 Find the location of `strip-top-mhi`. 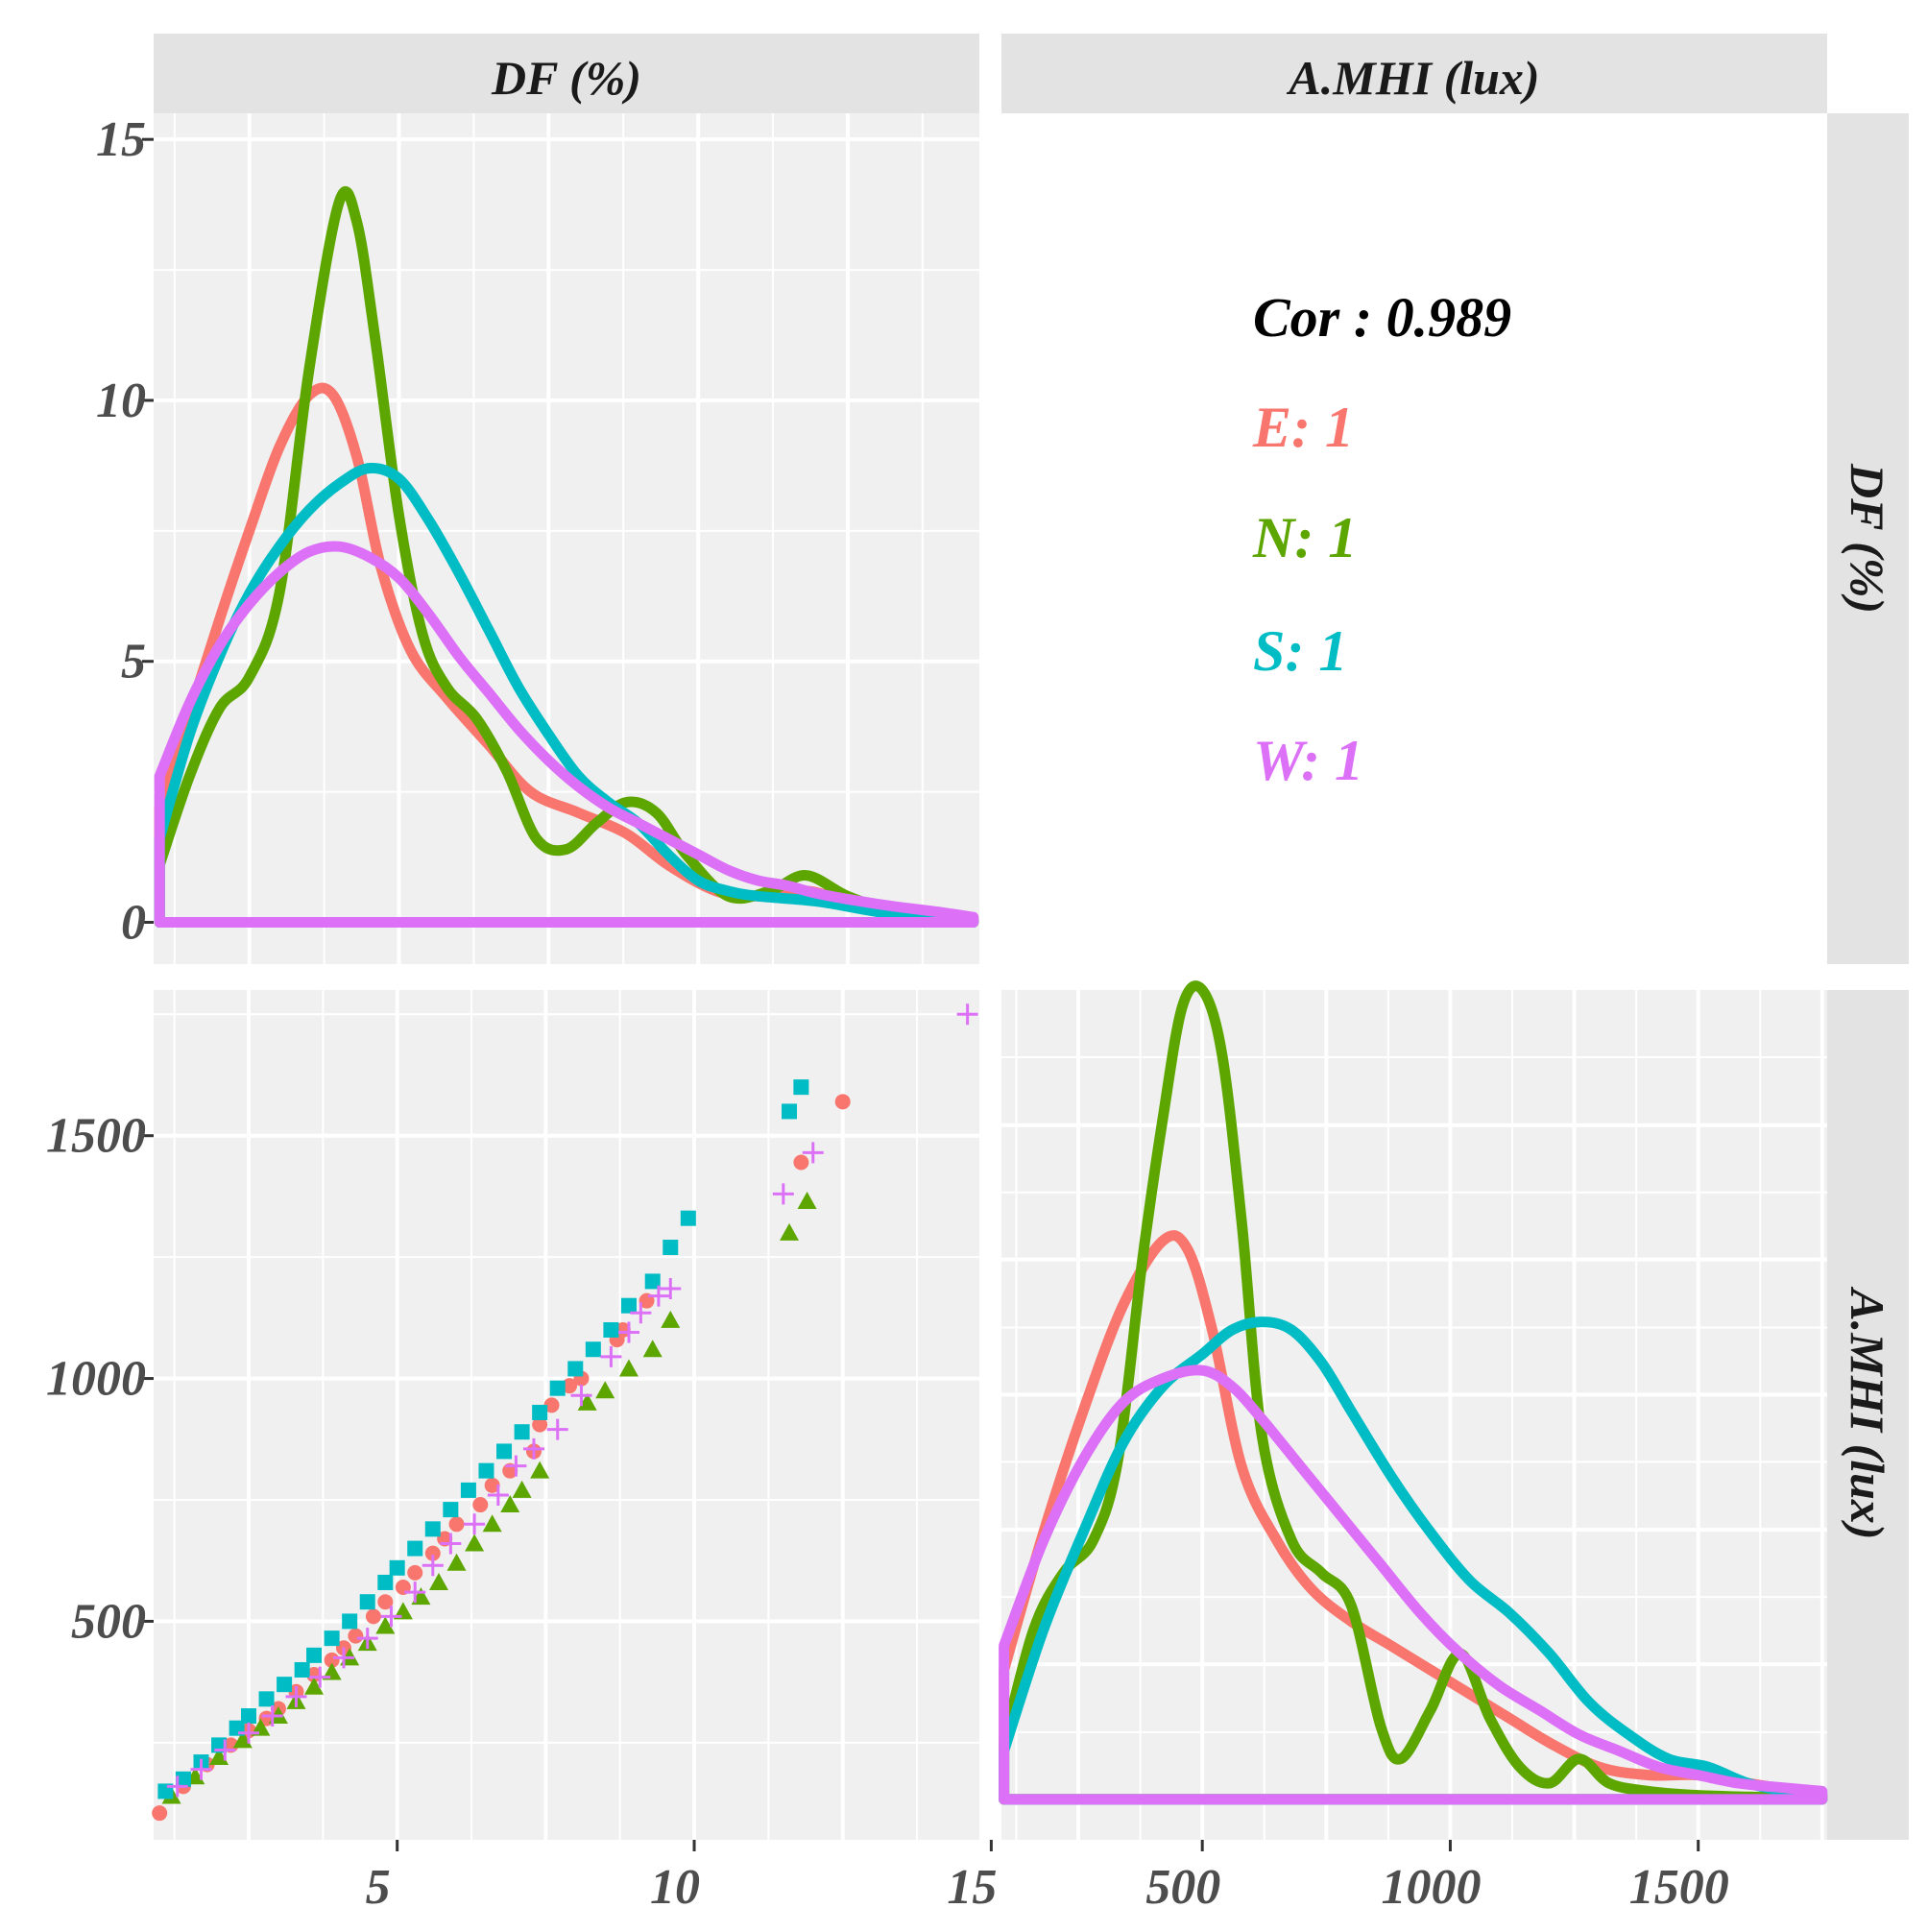

strip-top-mhi is located at coordinates (1414, 73).